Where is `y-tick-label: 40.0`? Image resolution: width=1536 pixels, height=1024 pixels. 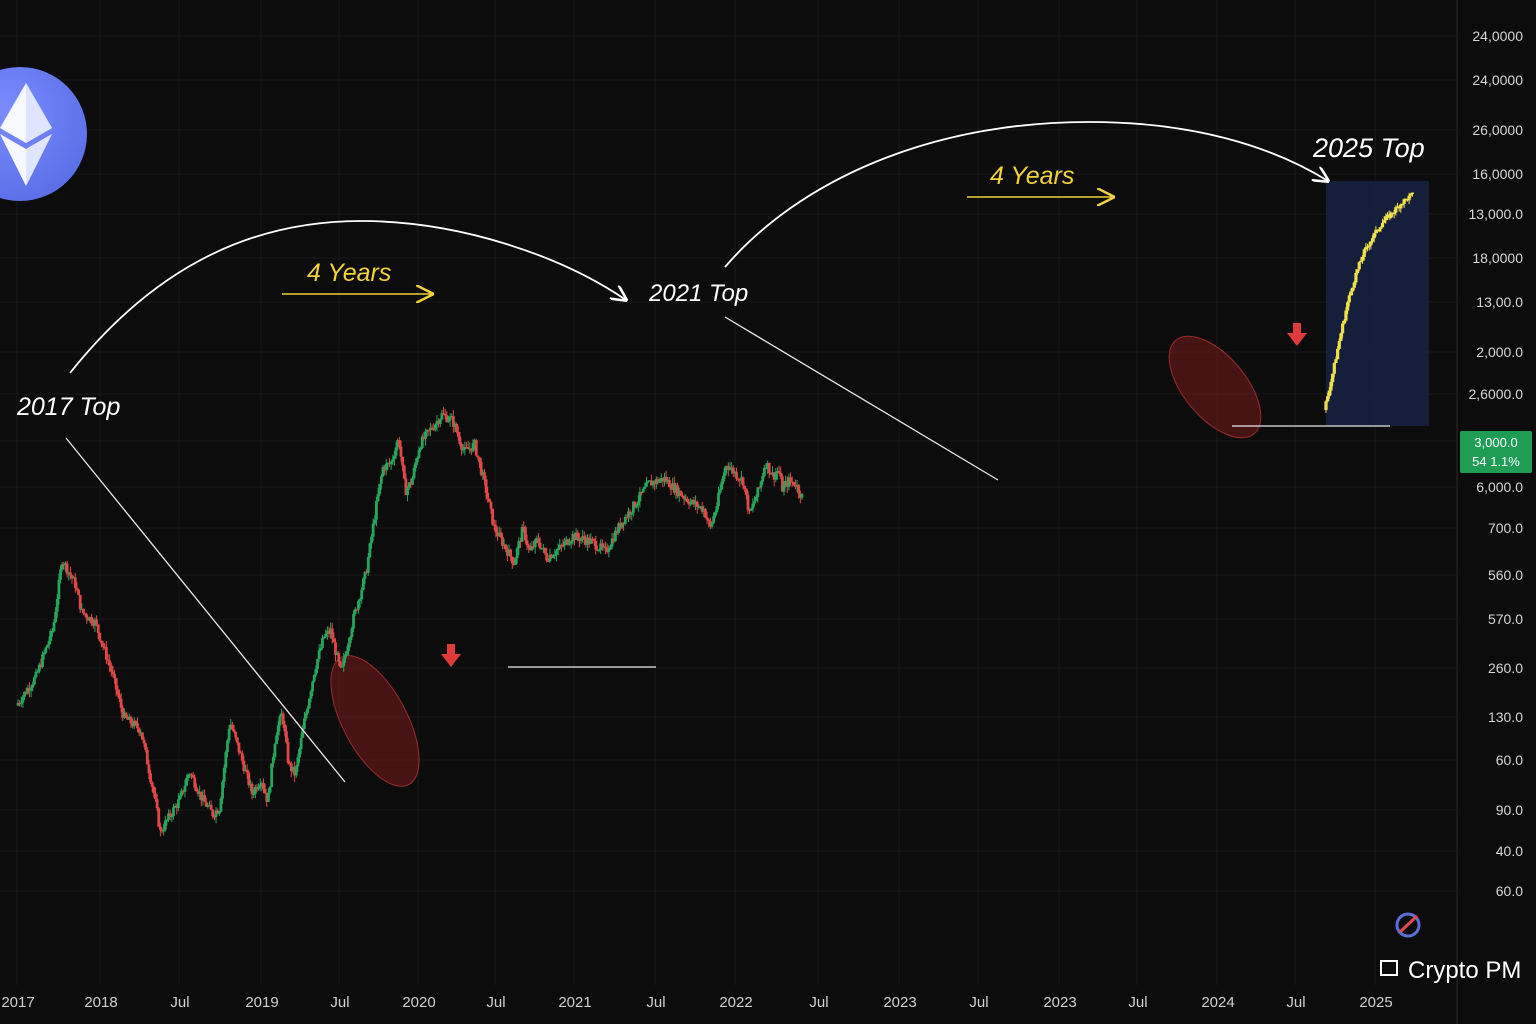 y-tick-label: 40.0 is located at coordinates (1509, 851).